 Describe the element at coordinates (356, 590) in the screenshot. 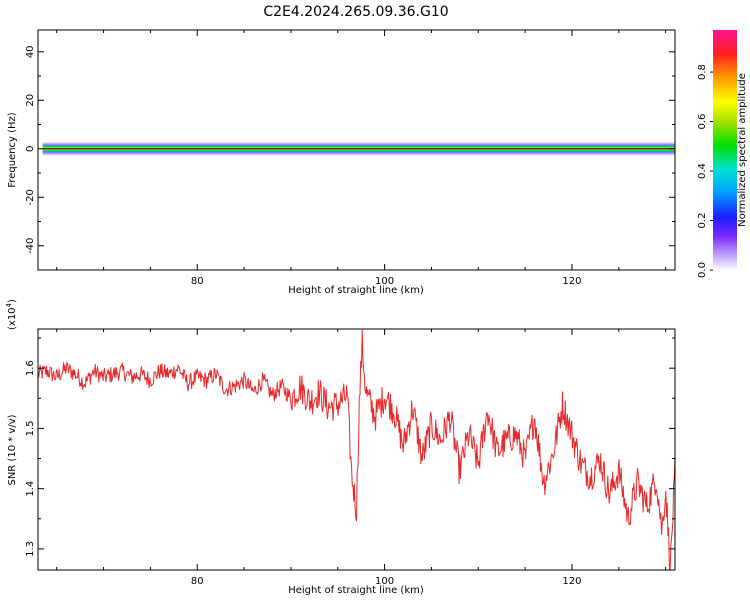

I see `snr-x-label: Height of straight line (km)` at that location.